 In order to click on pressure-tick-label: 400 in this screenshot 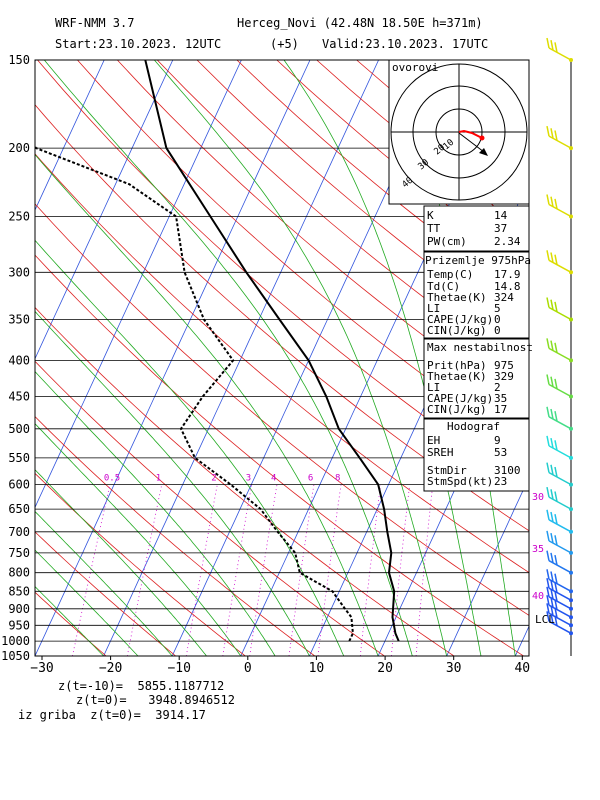, I will do `click(19, 360)`.